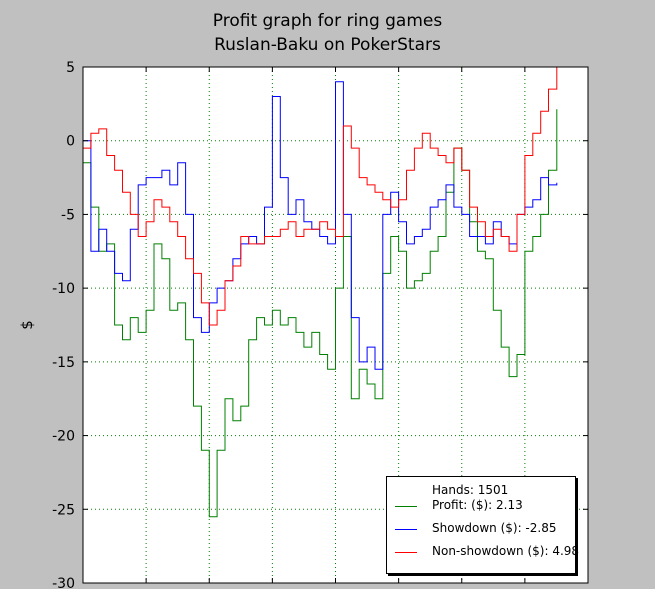 Image resolution: width=655 pixels, height=589 pixels. Describe the element at coordinates (477, 505) in the screenshot. I see `legend-label-profit: Profit: ($): 2.13` at that location.